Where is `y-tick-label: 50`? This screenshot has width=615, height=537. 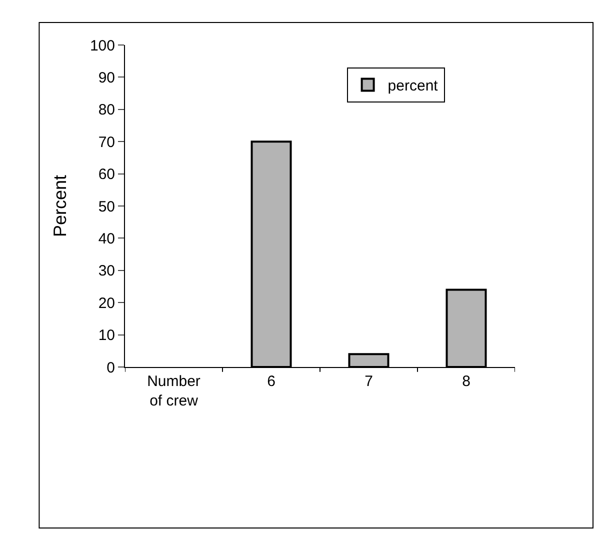
y-tick-label: 50 is located at coordinates (106, 207).